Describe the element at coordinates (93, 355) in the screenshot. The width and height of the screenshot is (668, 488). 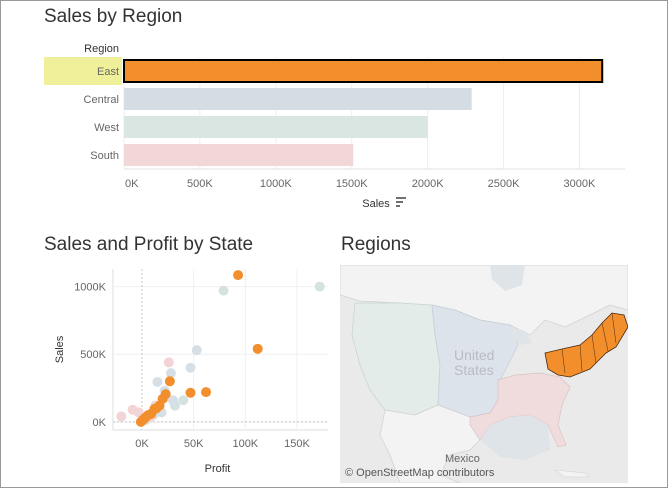
I see `y-tick-label: 500K` at that location.